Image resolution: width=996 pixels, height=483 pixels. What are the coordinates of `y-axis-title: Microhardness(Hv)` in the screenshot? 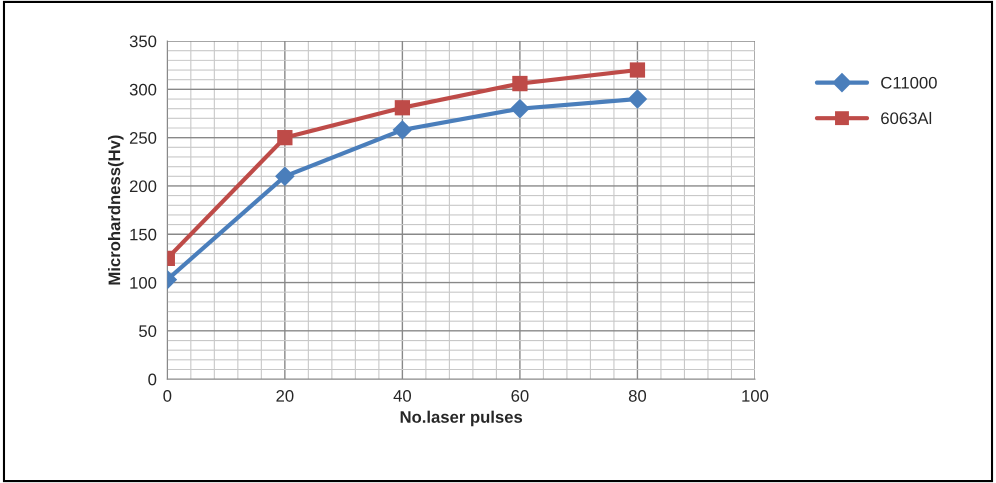 It's located at (116, 209).